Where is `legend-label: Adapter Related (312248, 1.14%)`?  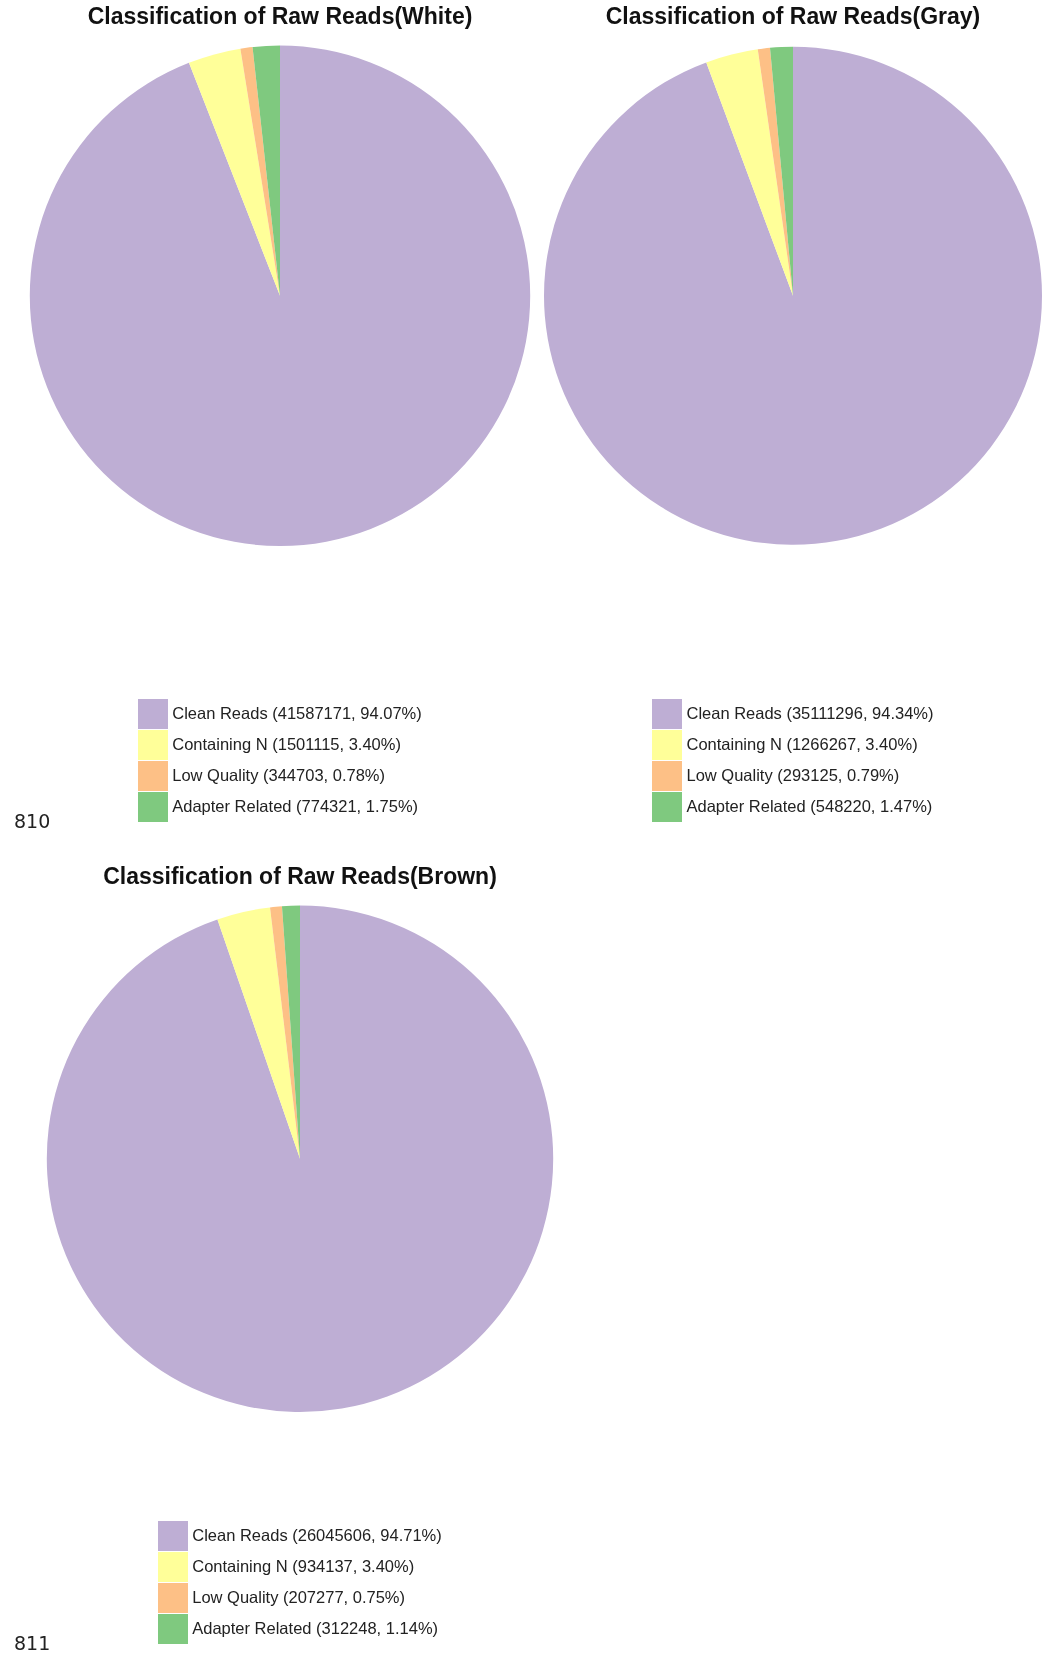 legend-label: Adapter Related (312248, 1.14%) is located at coordinates (315, 1628).